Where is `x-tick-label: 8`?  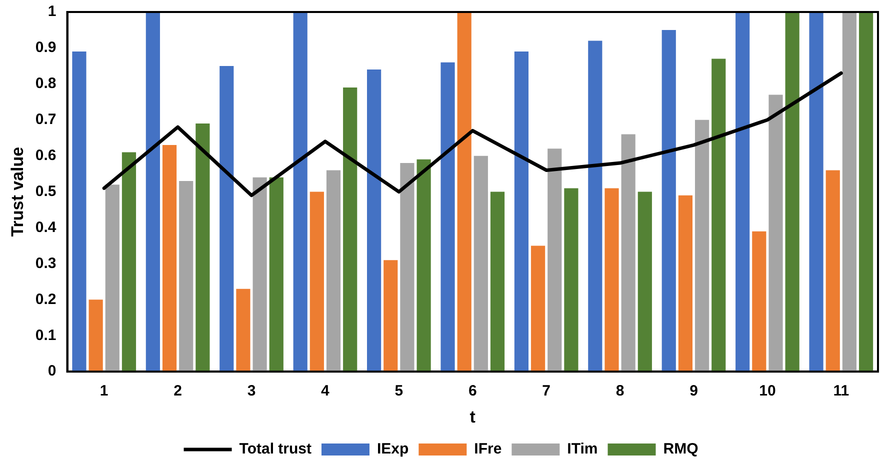 x-tick-label: 8 is located at coordinates (620, 391).